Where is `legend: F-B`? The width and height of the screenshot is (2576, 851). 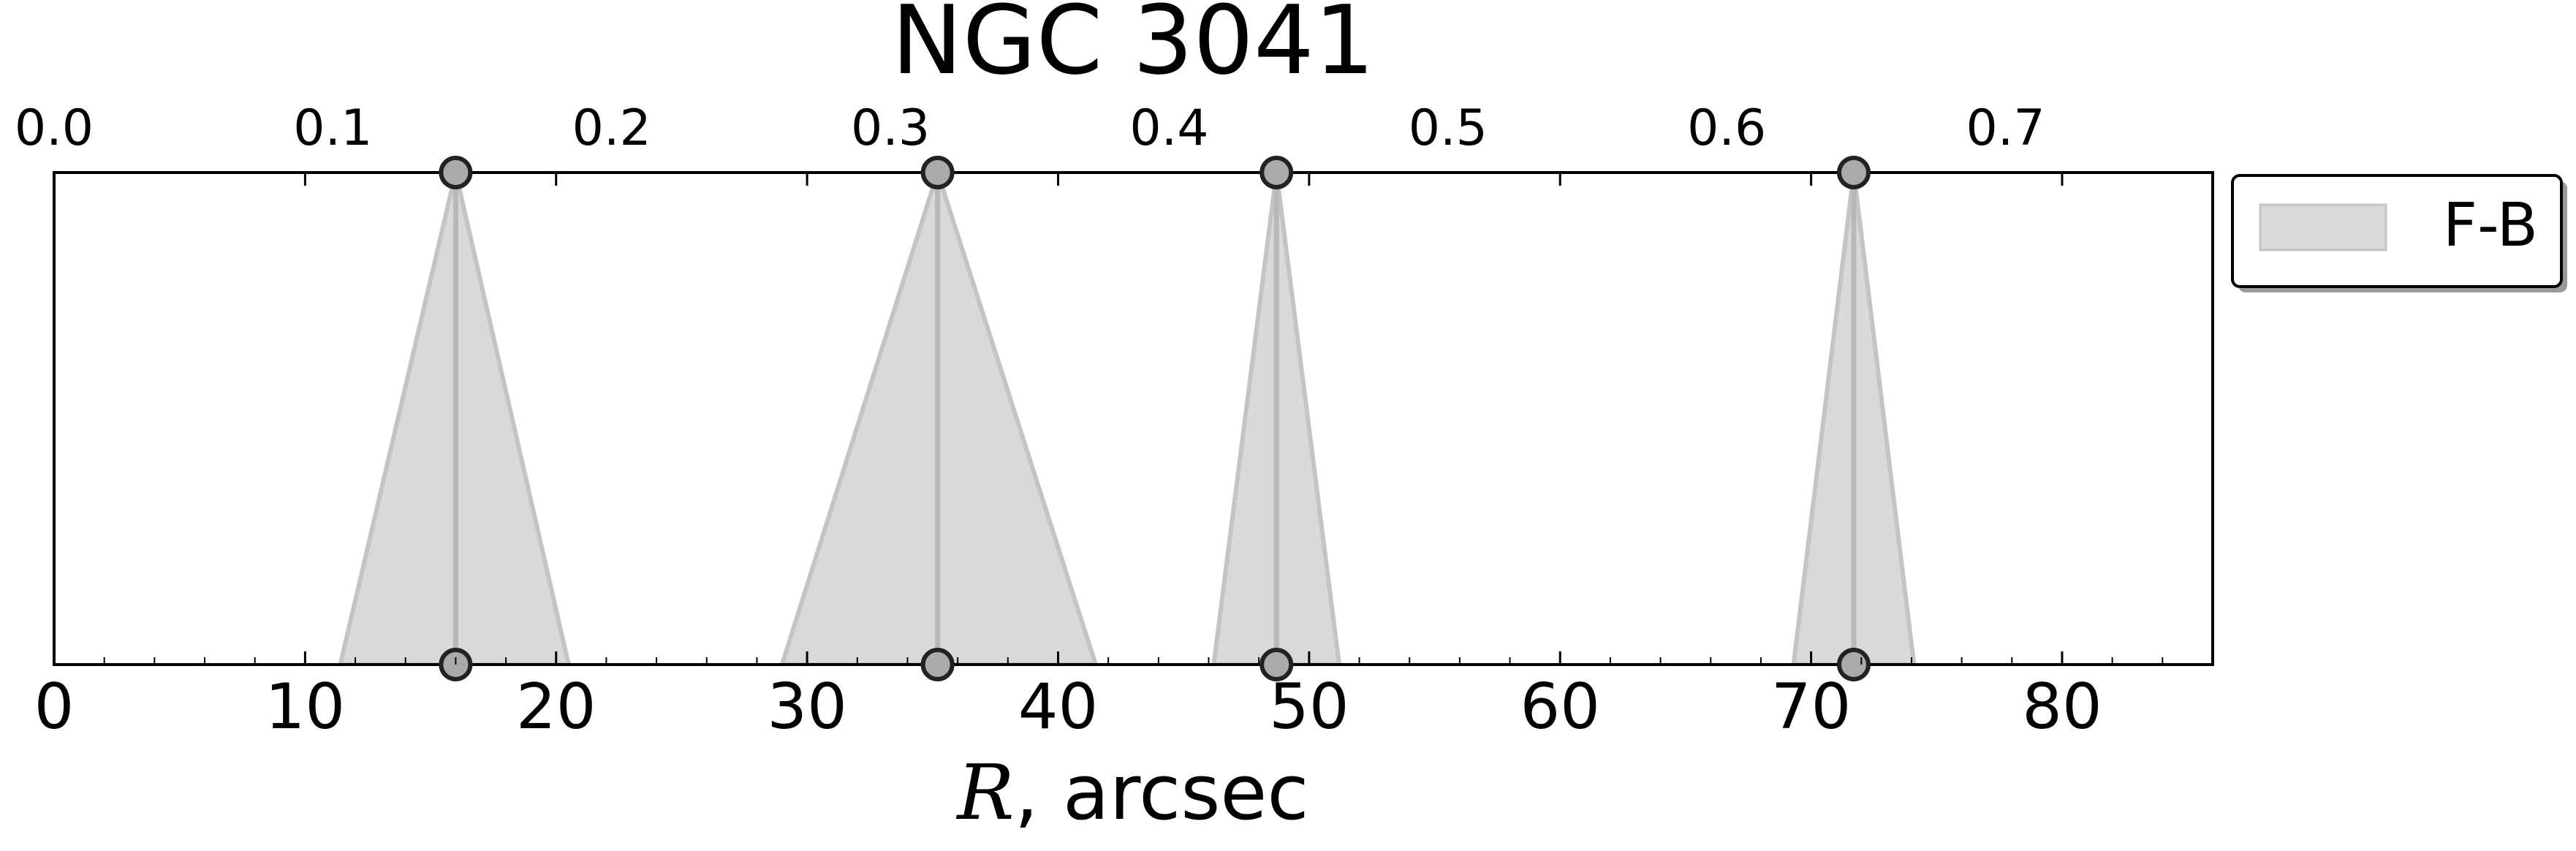
legend: F-B is located at coordinates (2399, 233).